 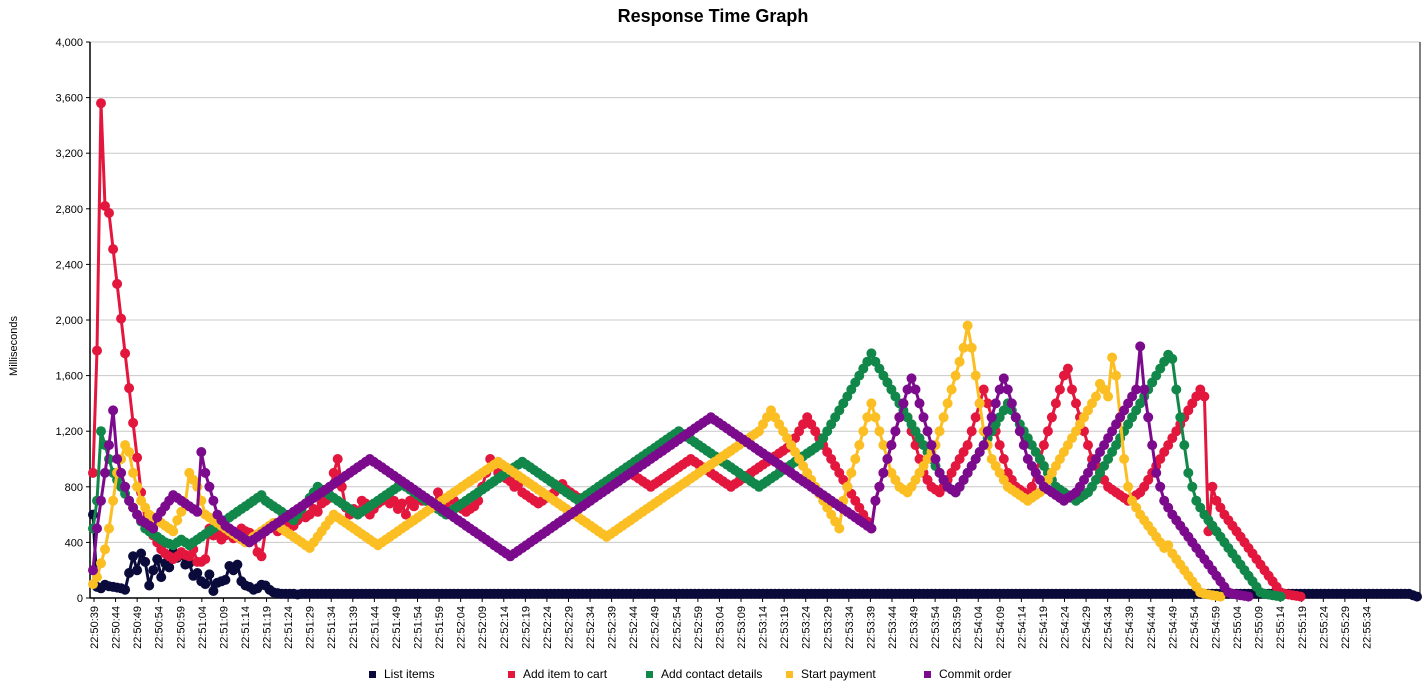 What do you see at coordinates (80, 599) in the screenshot?
I see `y-tick-label: 0` at bounding box center [80, 599].